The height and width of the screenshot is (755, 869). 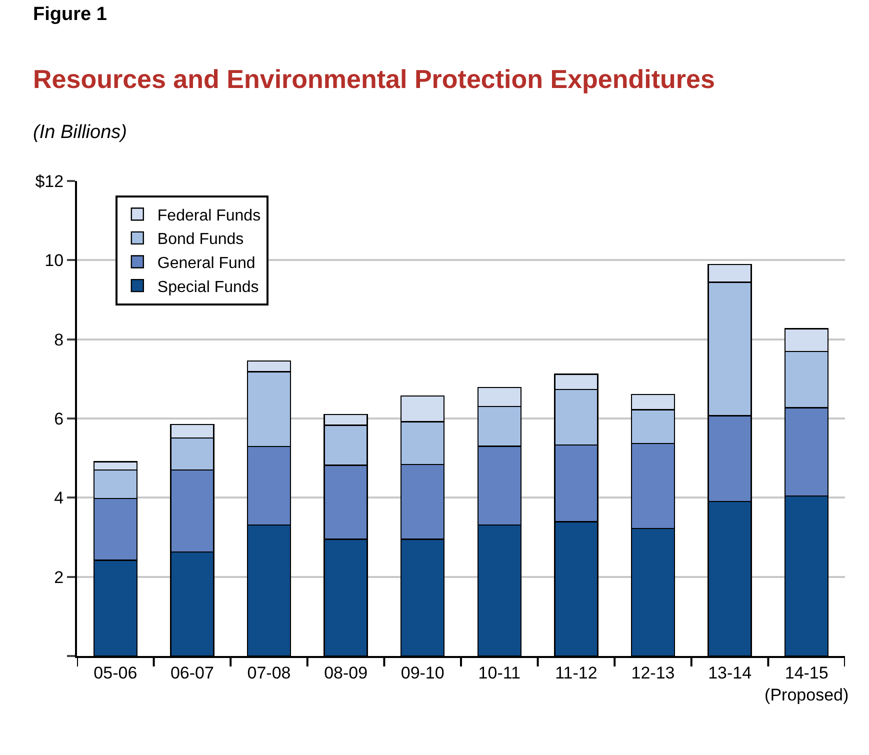 I want to click on x-tick-label: 06-07, so click(x=192, y=672).